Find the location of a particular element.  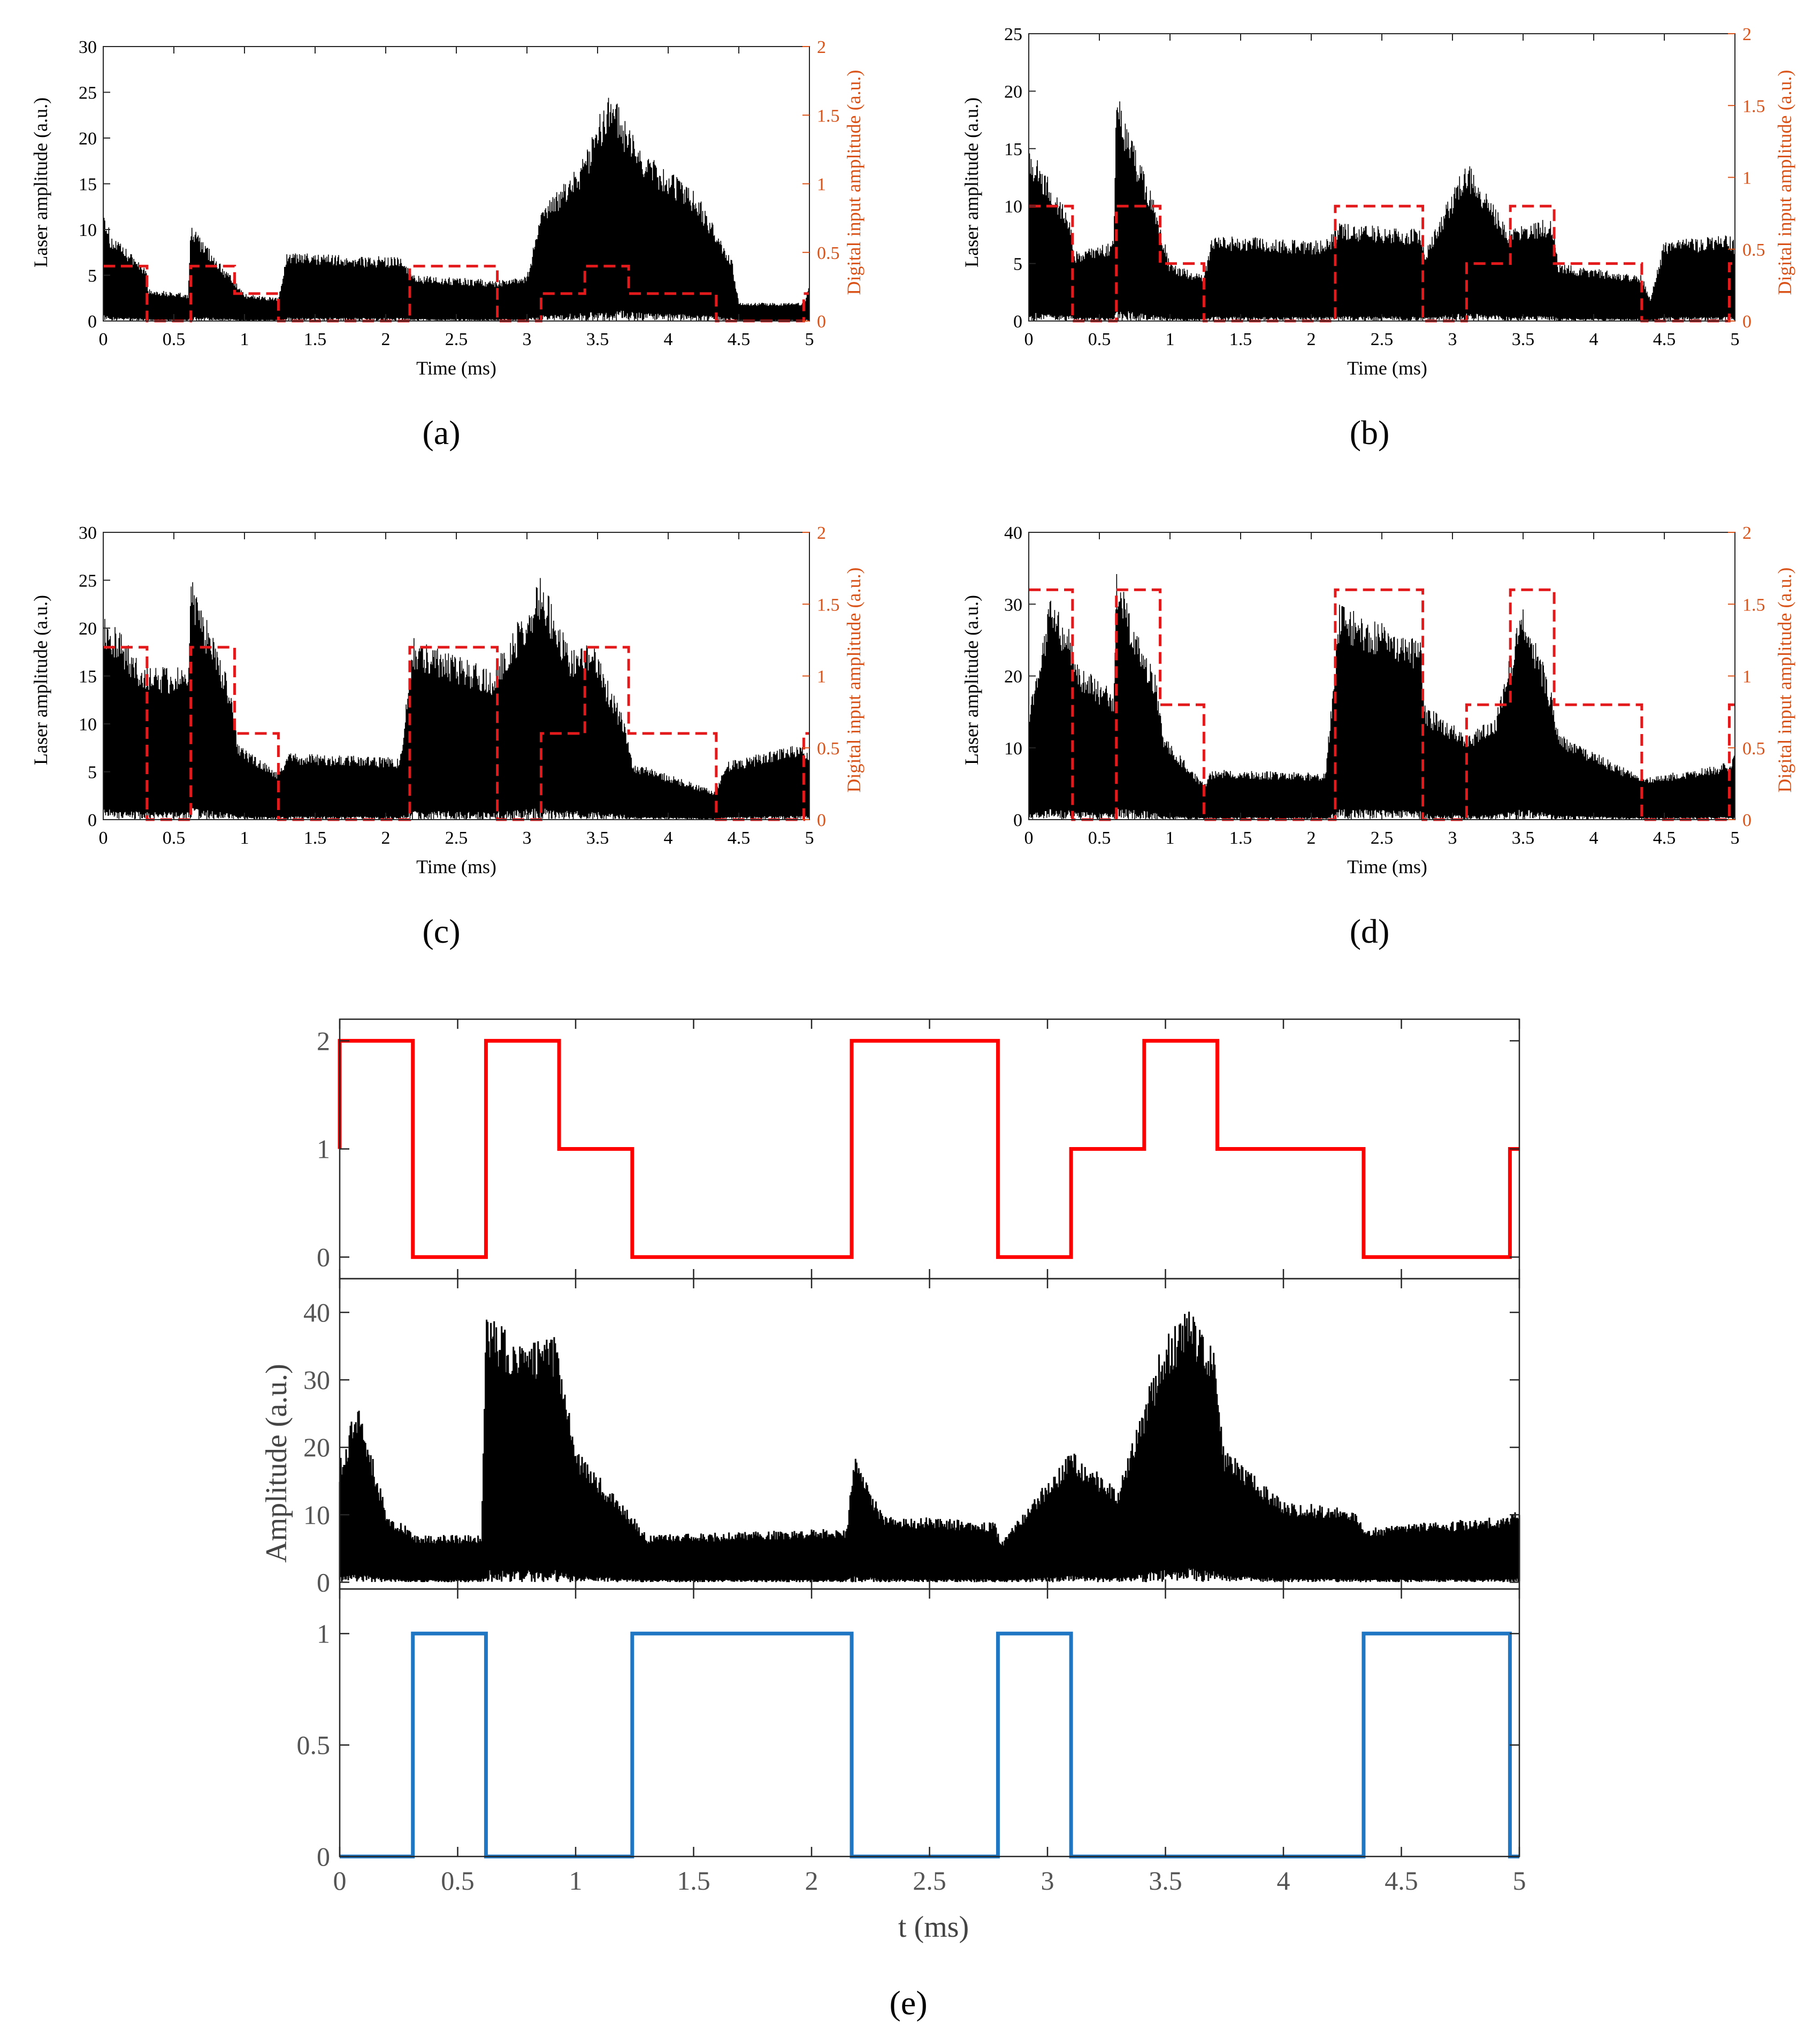

panel-a-label: (a) is located at coordinates (441, 433).